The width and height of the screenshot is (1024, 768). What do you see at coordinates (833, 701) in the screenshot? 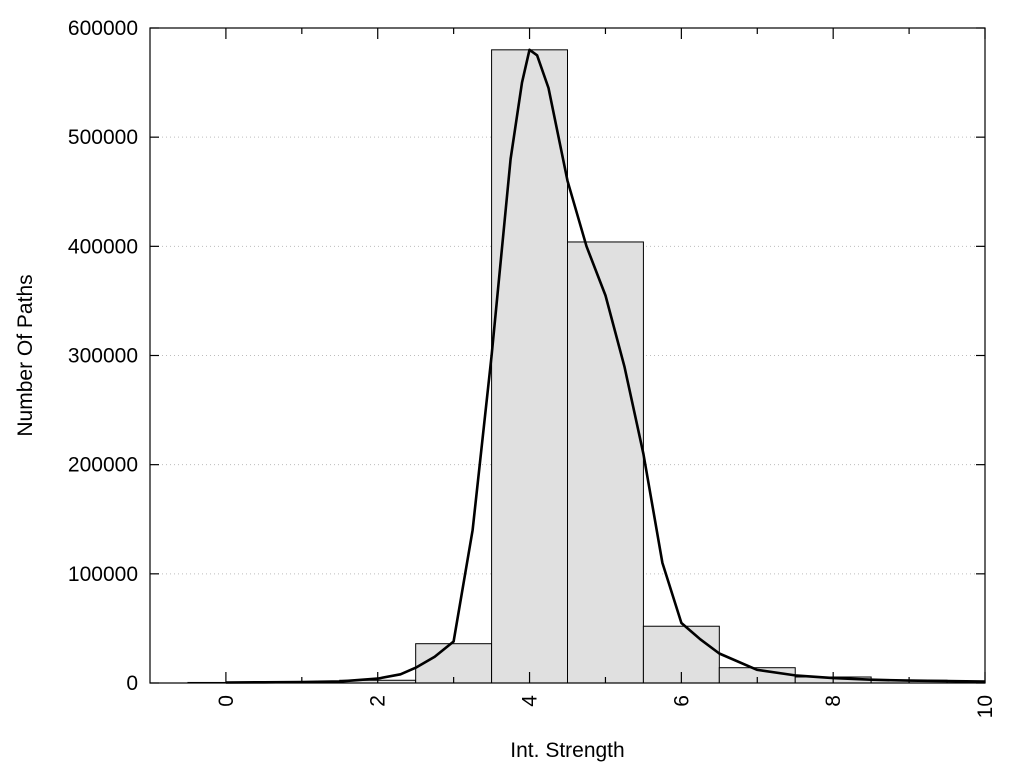
I see `x-tick-label: 8` at bounding box center [833, 701].